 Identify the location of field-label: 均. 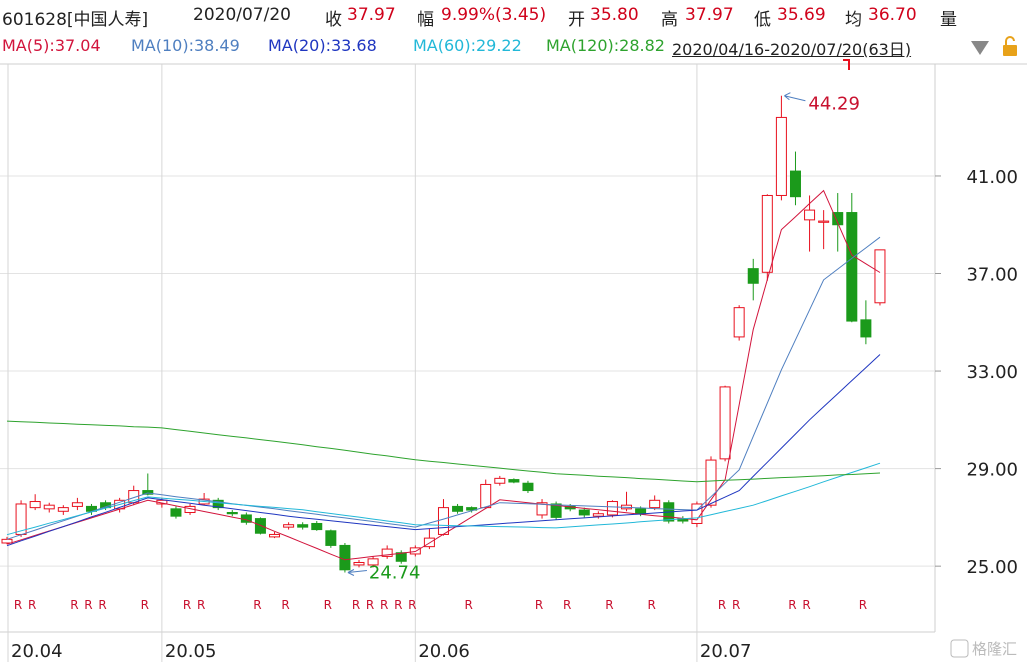
(853, 20).